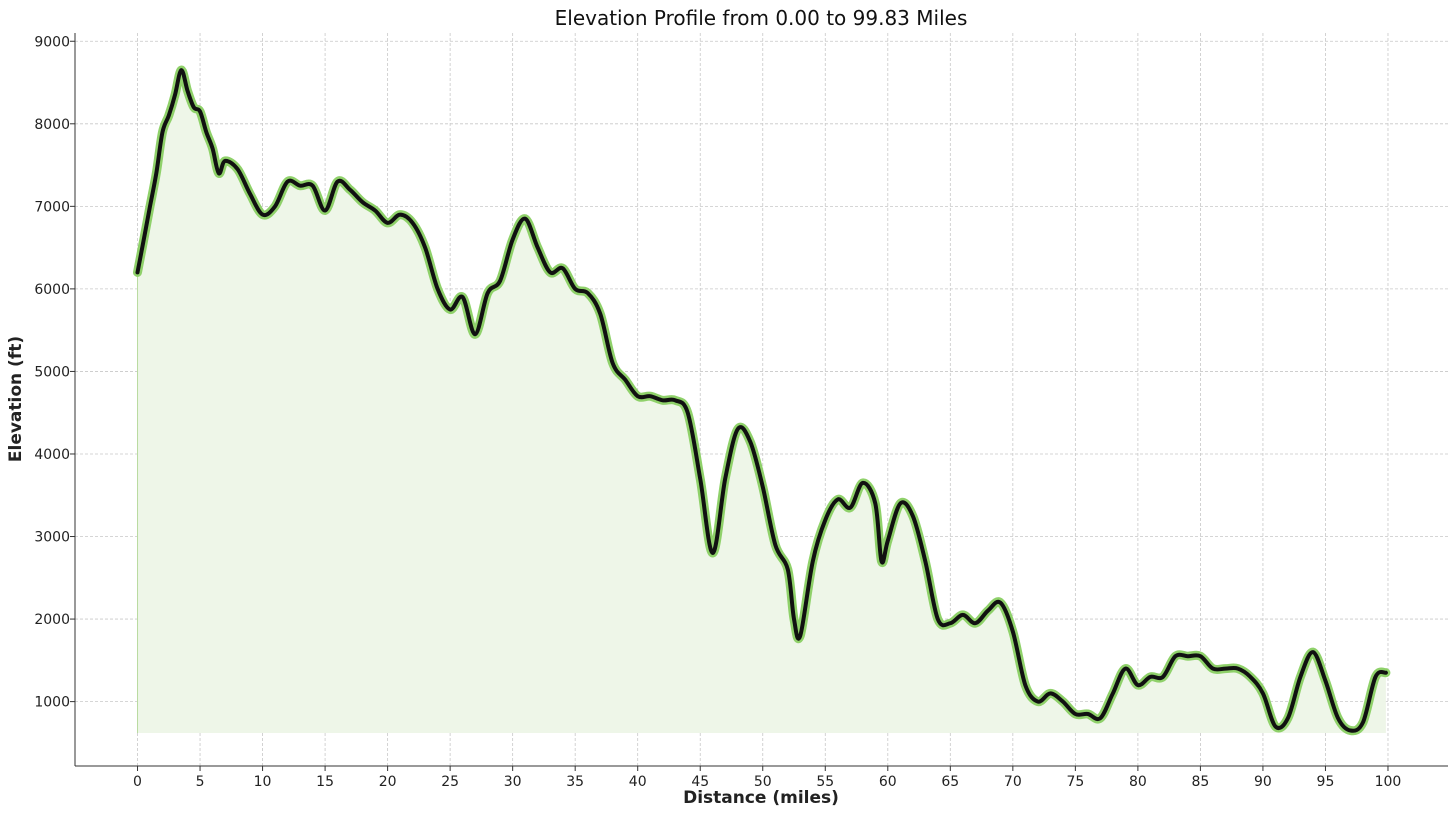  Describe the element at coordinates (700, 782) in the screenshot. I see `x-tick-label: 45` at that location.